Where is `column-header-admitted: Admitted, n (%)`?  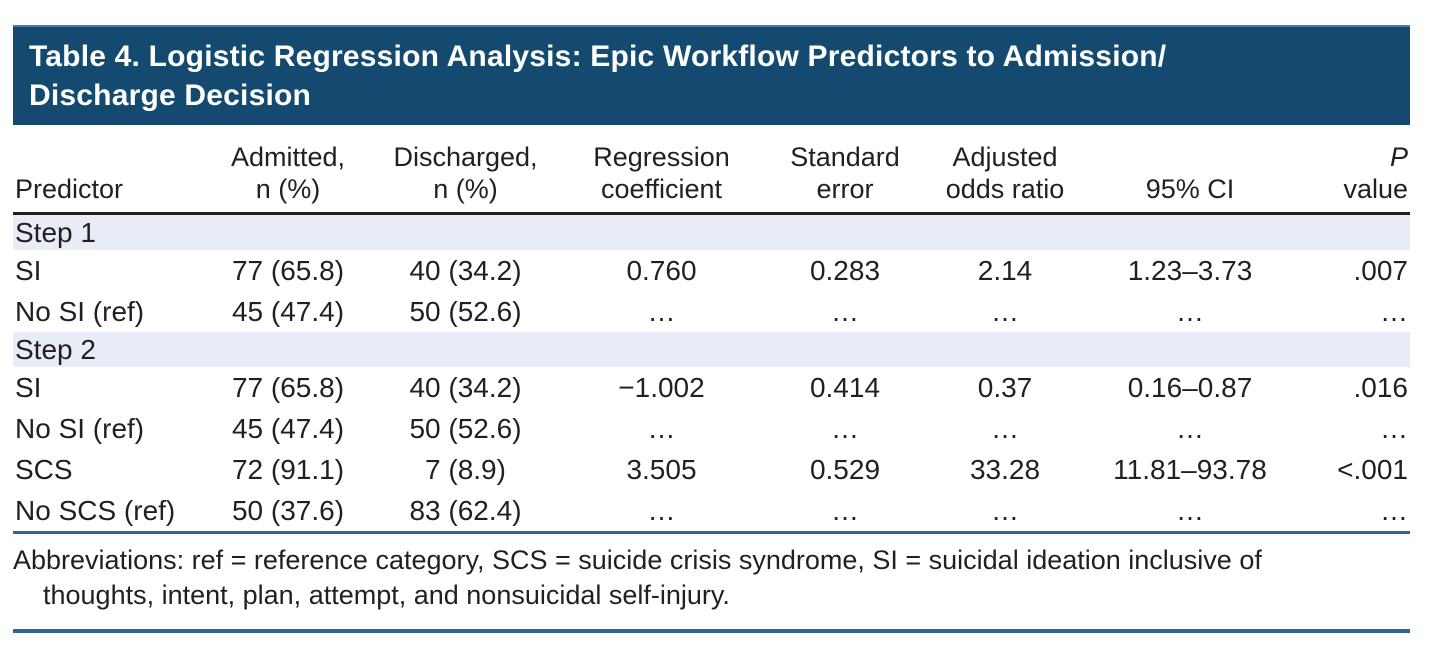
column-header-admitted: Admitted, n (%) is located at coordinates (288, 170).